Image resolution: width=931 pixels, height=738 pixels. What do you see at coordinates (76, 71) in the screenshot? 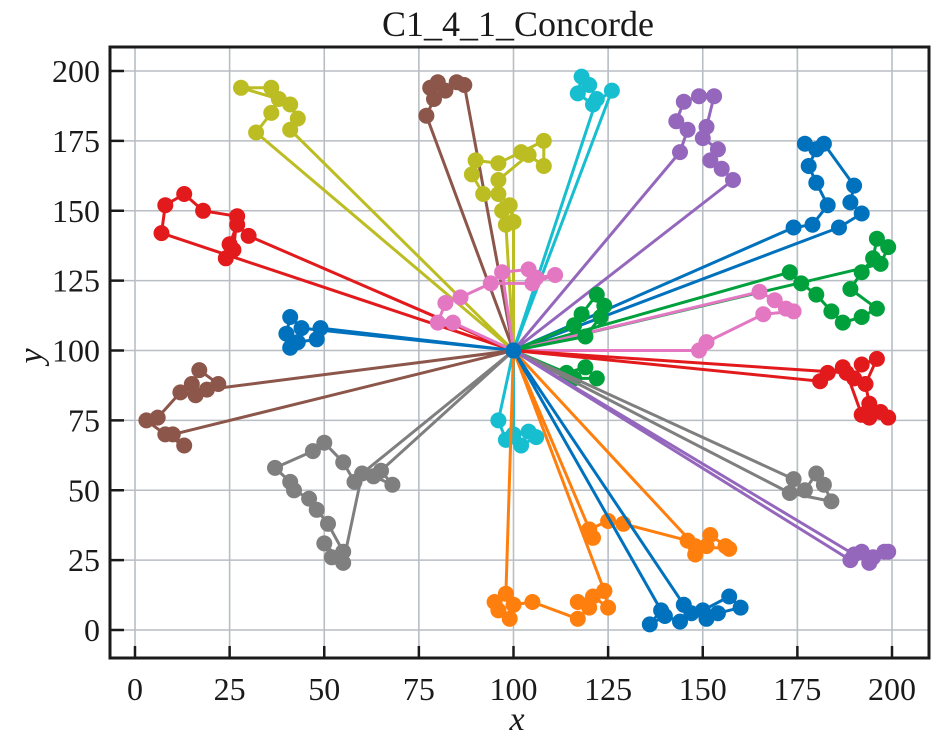
I see `y-tick-label: 200` at bounding box center [76, 71].